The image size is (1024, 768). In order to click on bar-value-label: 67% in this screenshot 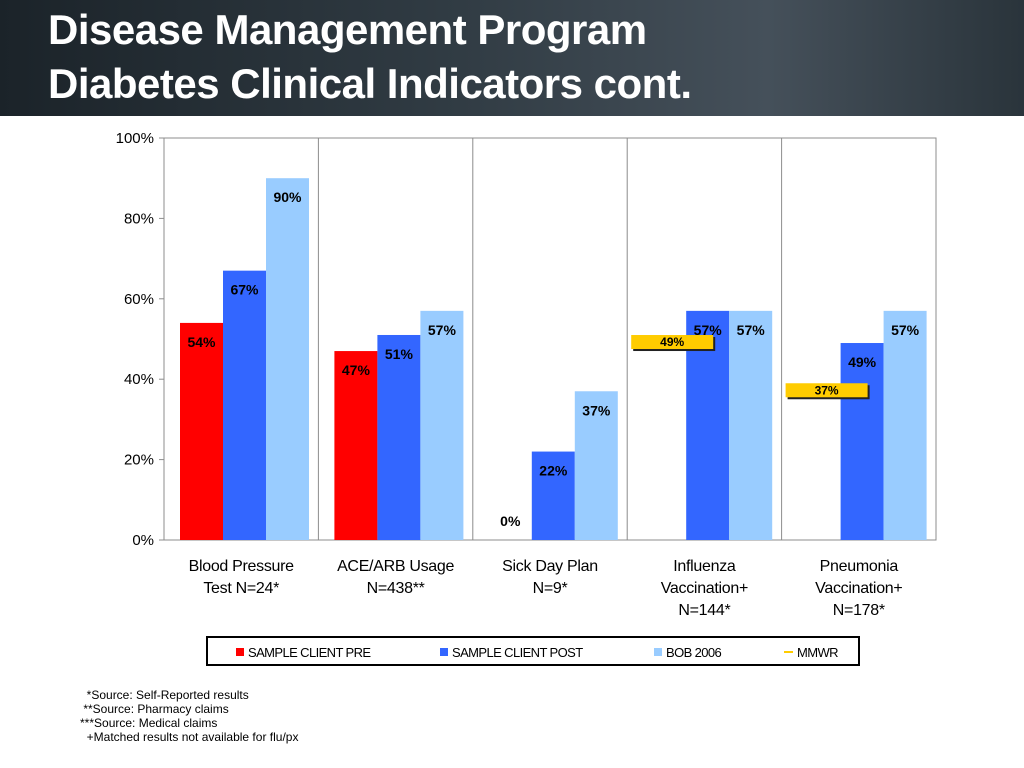, I will do `click(244, 290)`.